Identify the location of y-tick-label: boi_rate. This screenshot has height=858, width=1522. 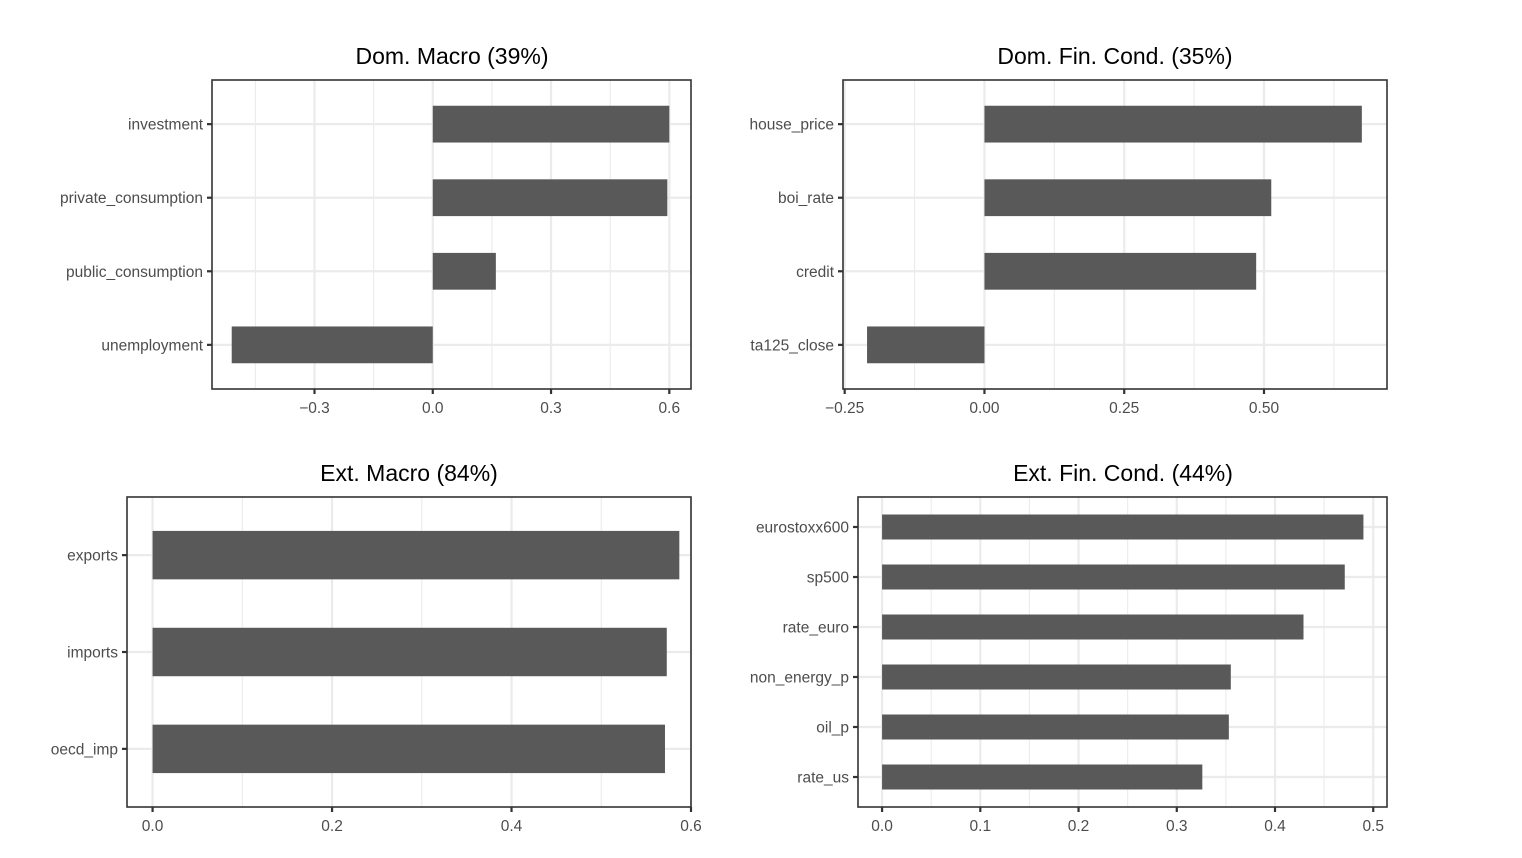
(806, 198).